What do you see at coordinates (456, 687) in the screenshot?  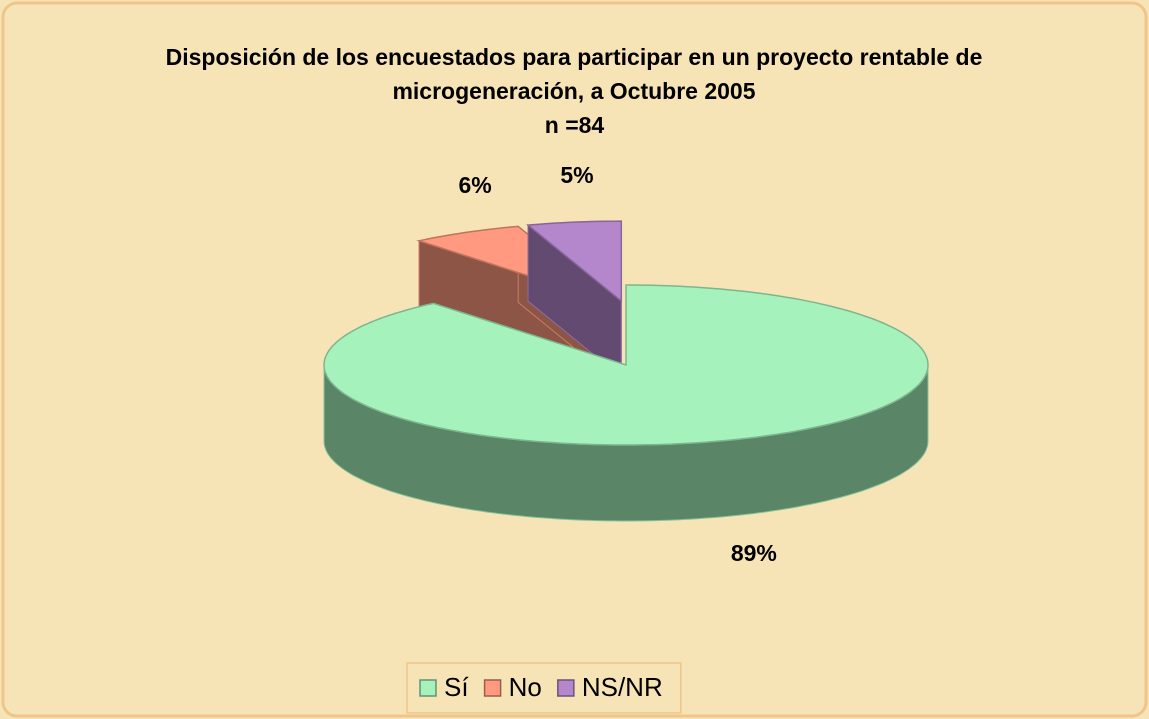 I see `legend-label: Sí` at bounding box center [456, 687].